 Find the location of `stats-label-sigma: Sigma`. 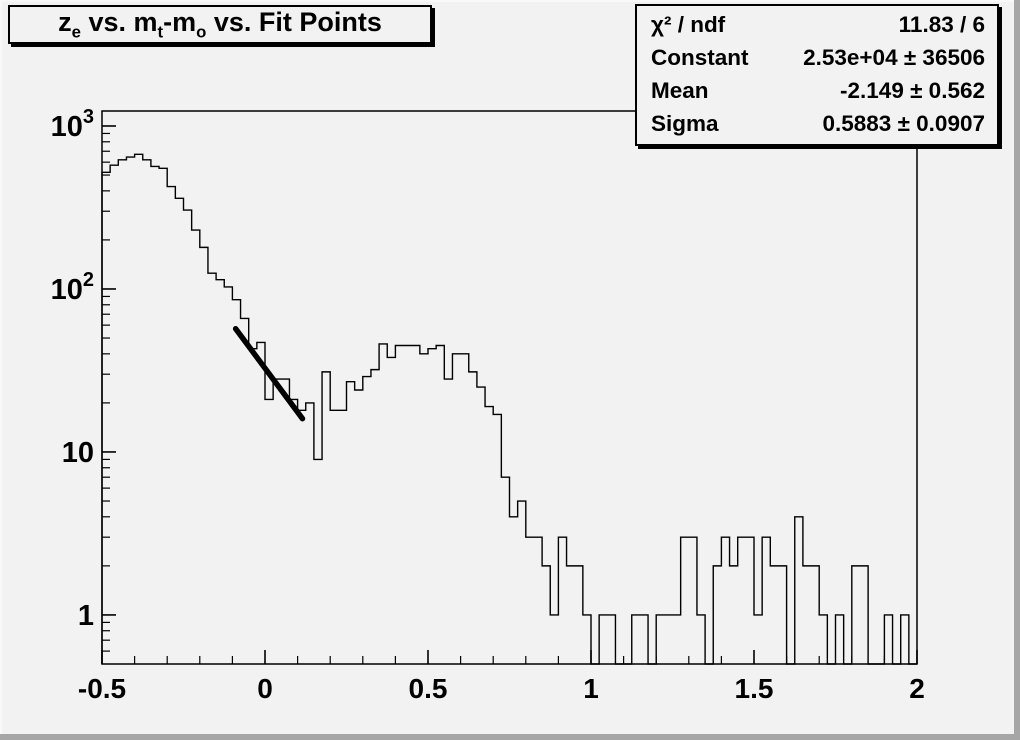

stats-label-sigma: Sigma is located at coordinates (685, 124).